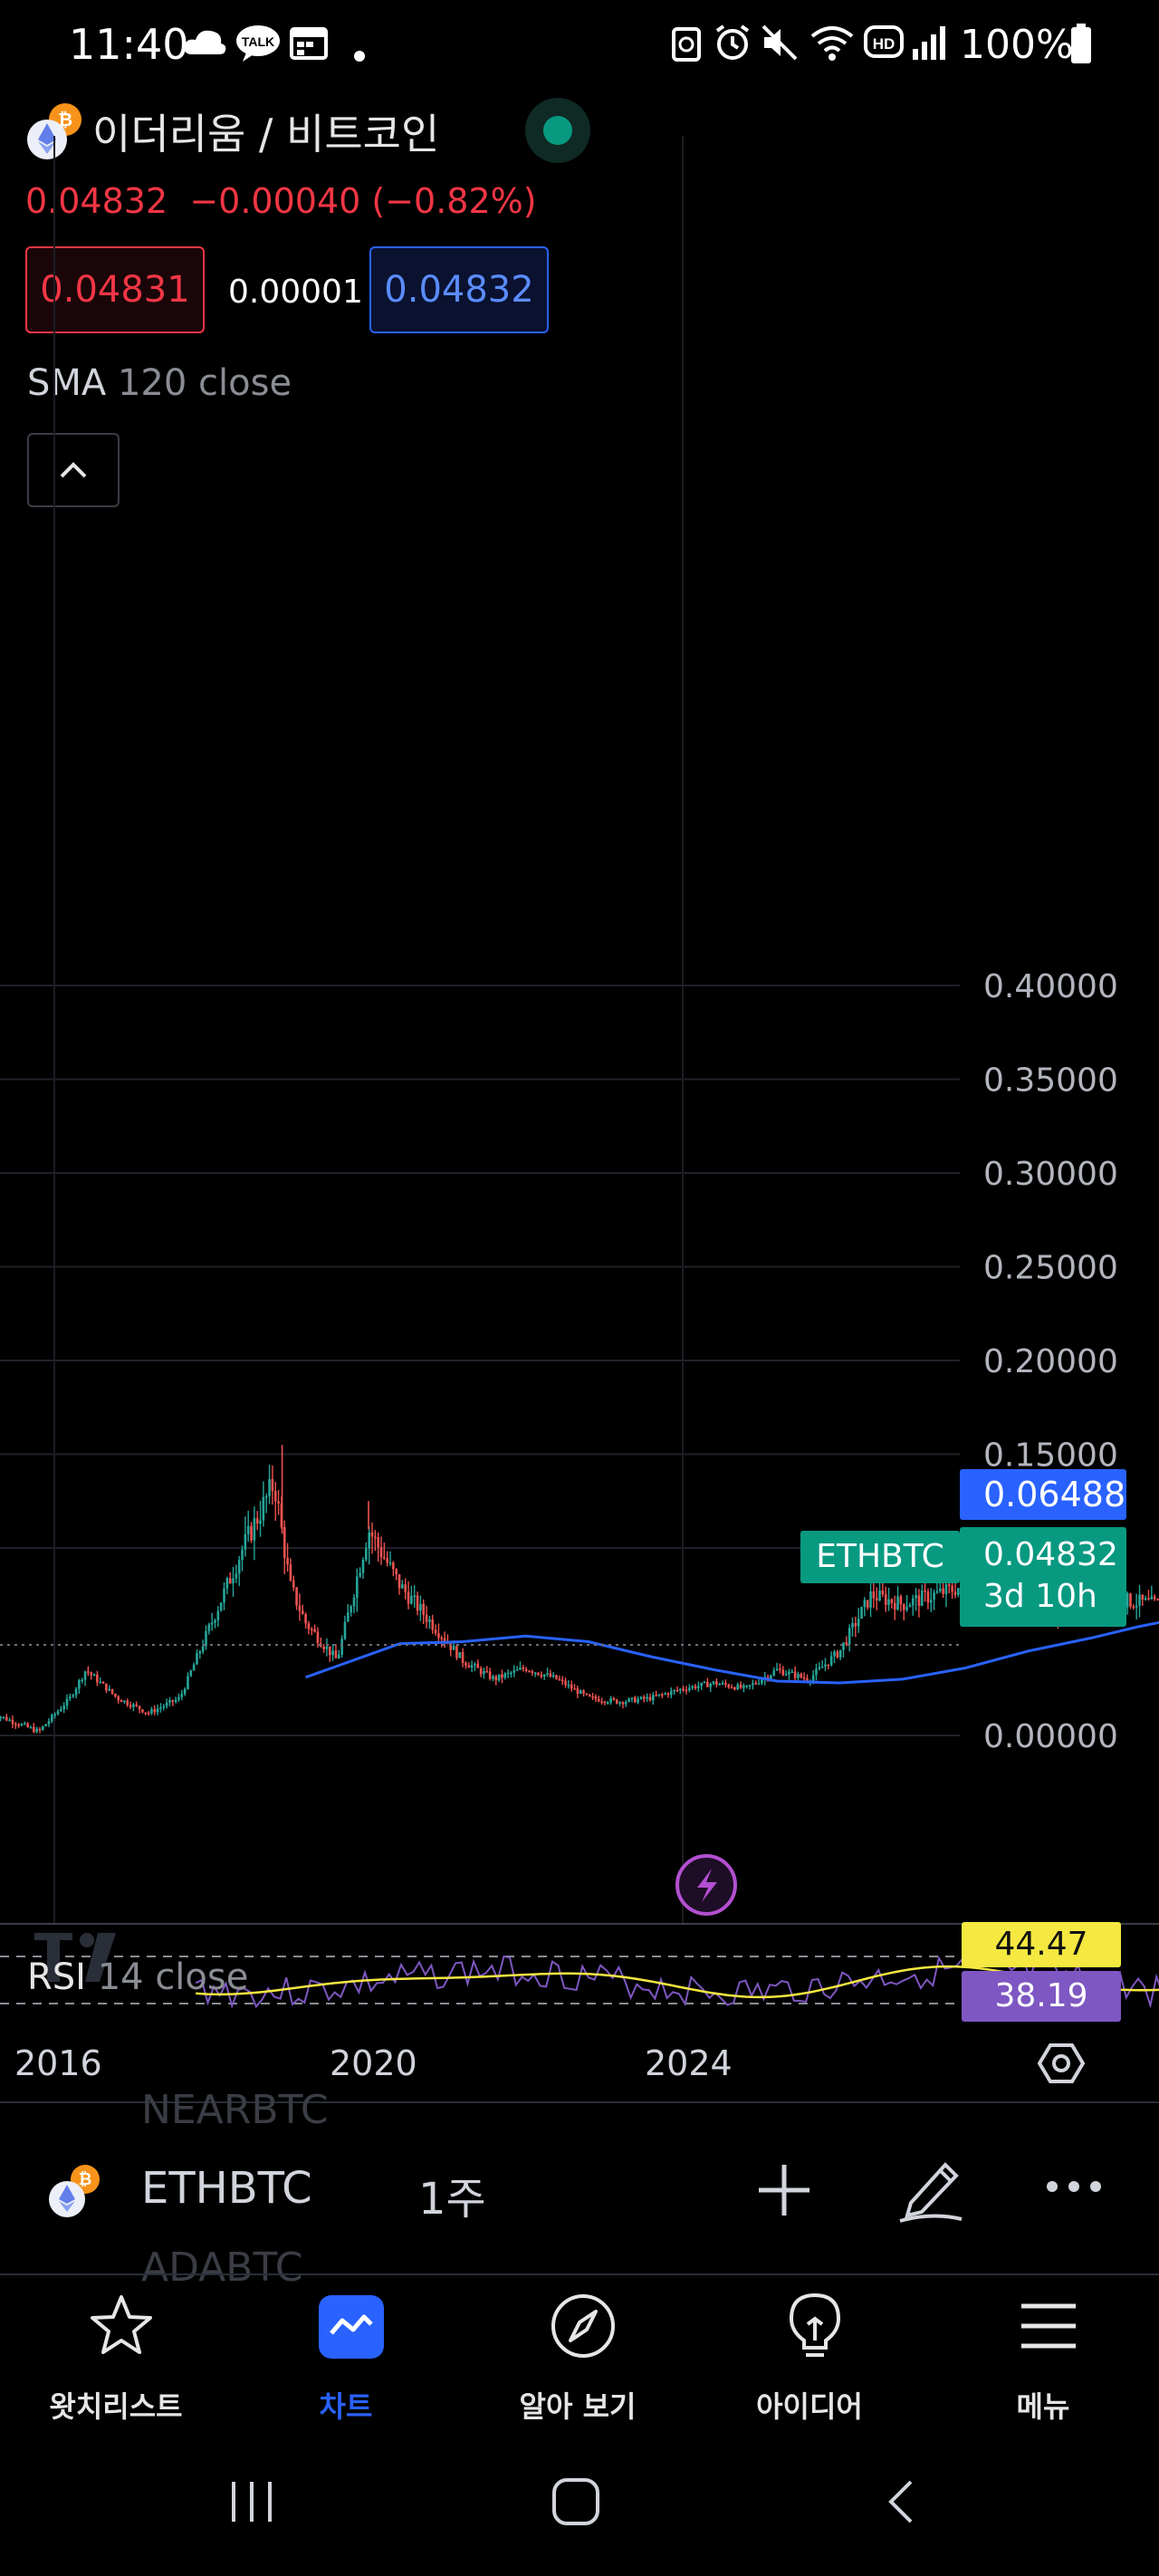 The width and height of the screenshot is (1159, 2576). I want to click on hd-icon: HD, so click(884, 47).